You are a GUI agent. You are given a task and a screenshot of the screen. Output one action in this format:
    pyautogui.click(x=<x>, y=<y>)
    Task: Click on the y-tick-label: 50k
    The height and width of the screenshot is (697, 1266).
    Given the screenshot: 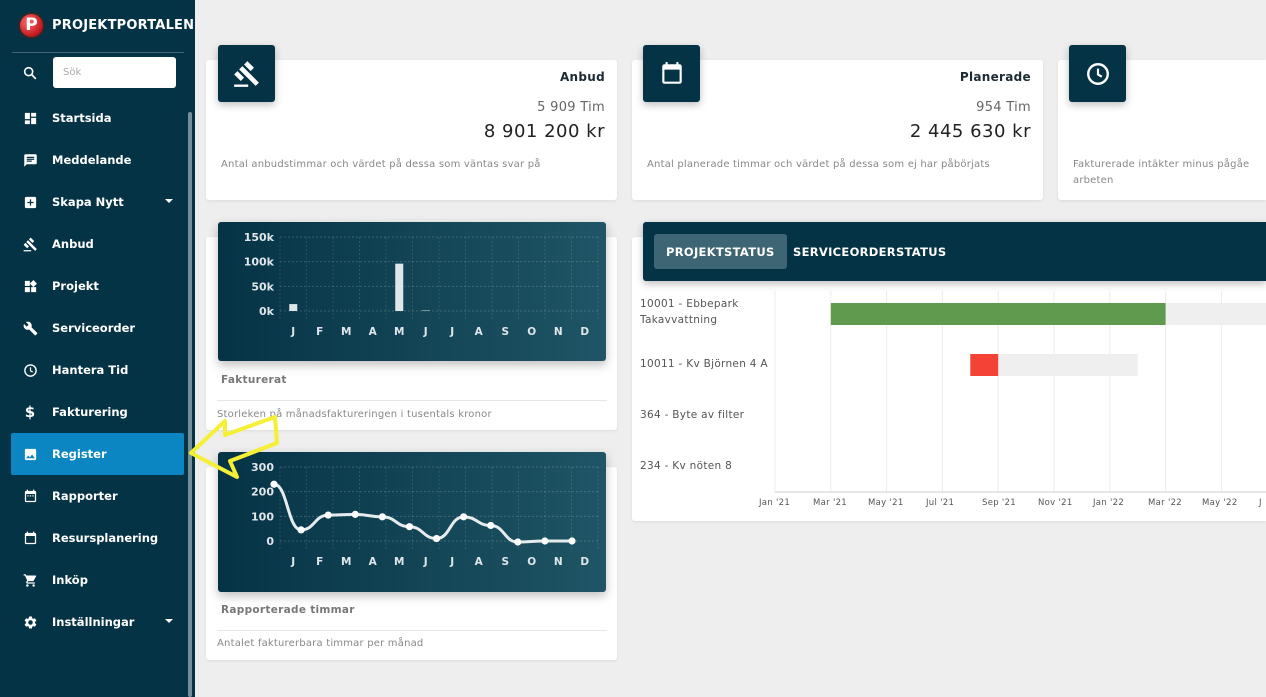 What is the action you would take?
    pyautogui.click(x=262, y=286)
    